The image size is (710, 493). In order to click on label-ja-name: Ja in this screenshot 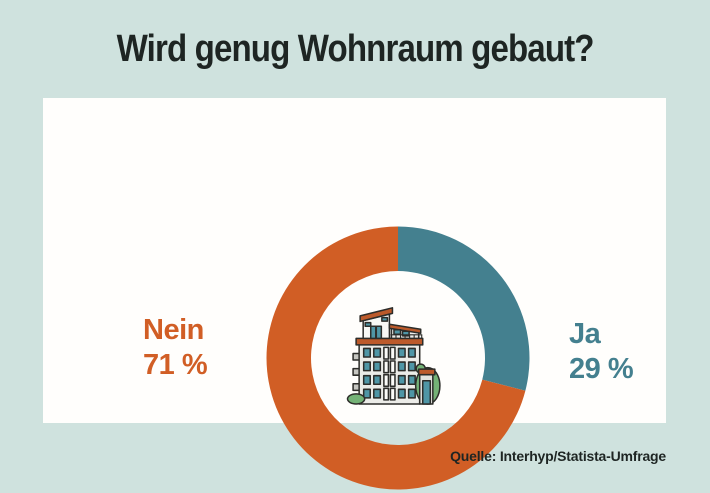, I will do `click(585, 334)`.